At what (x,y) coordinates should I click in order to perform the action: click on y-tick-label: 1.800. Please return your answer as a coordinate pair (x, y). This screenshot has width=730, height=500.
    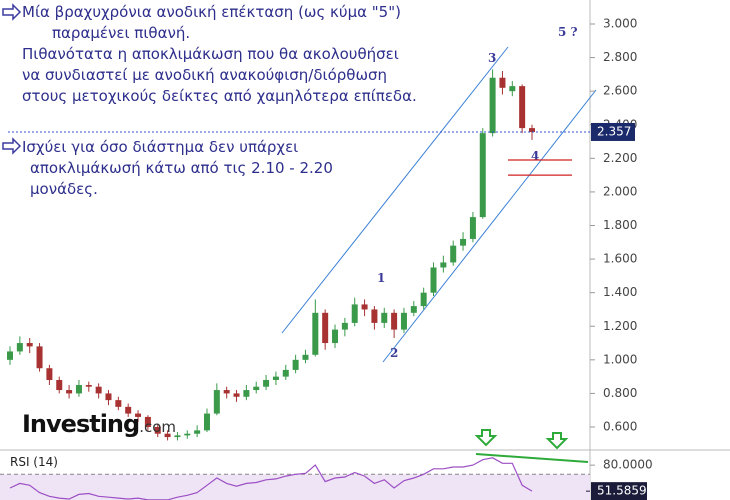
    Looking at the image, I should click on (620, 225).